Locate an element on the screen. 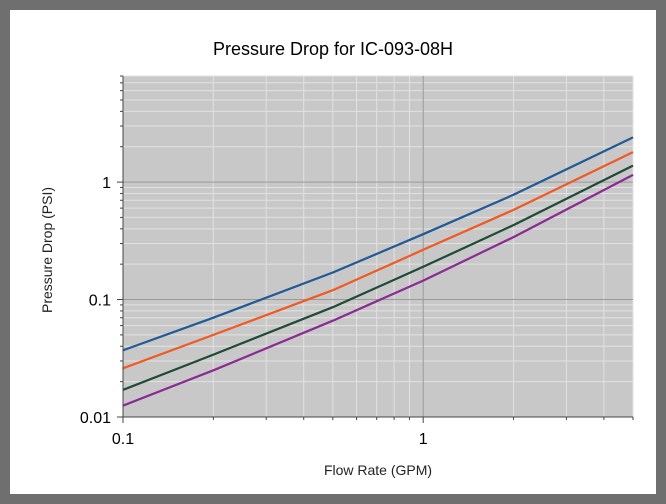  y-tick-label: 0.1 is located at coordinates (100, 301).